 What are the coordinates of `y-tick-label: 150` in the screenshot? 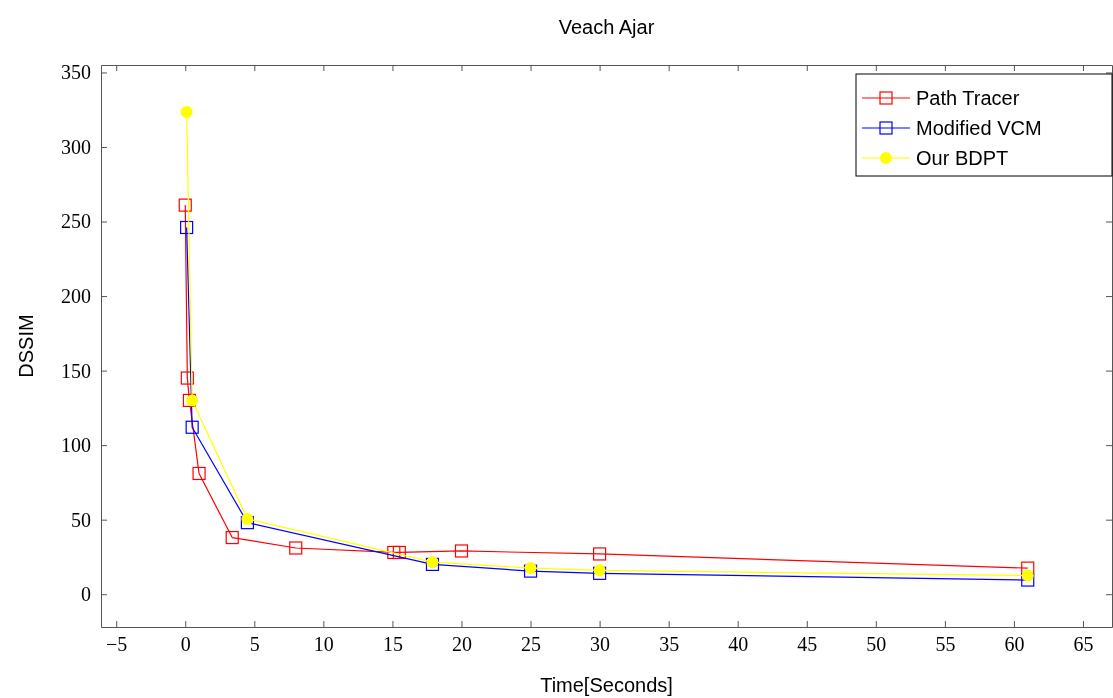 It's located at (76, 370).